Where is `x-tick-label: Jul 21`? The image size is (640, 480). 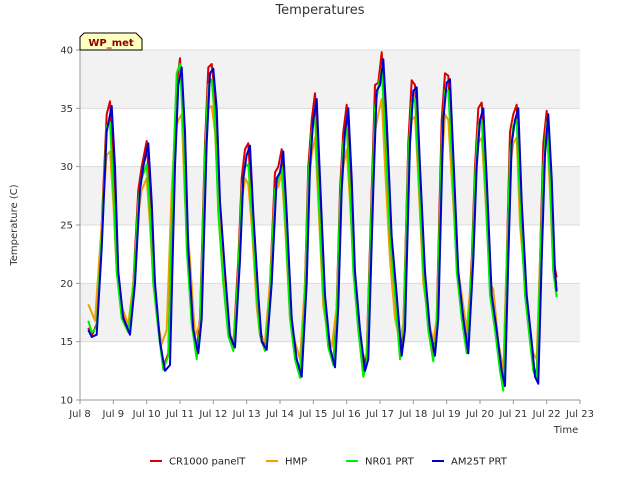 x-tick-label: Jul 21 is located at coordinates (512, 414).